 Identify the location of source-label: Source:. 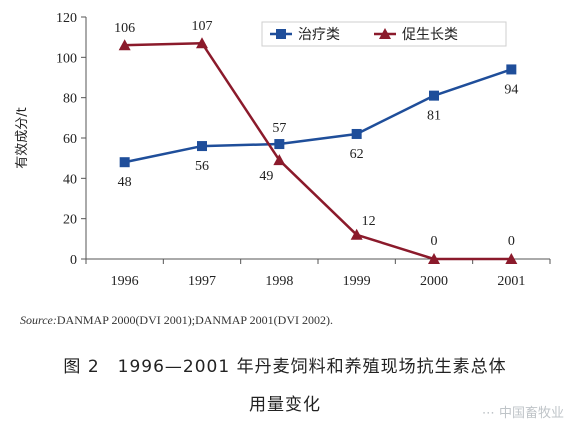
(38, 320).